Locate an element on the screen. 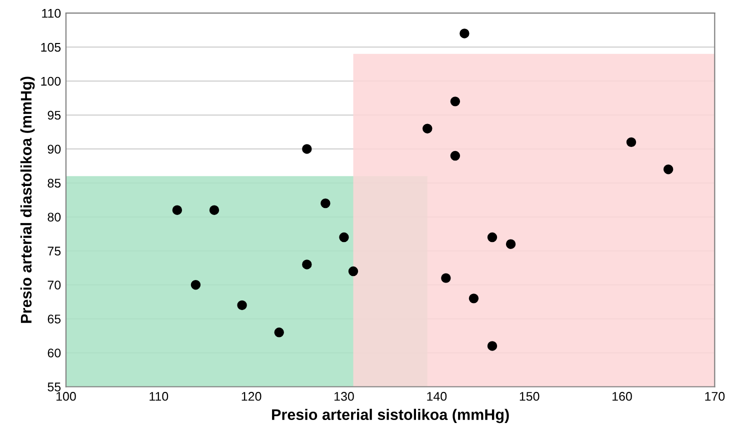 This screenshot has height=437, width=733. y-tick-label: 110 is located at coordinates (51, 13).